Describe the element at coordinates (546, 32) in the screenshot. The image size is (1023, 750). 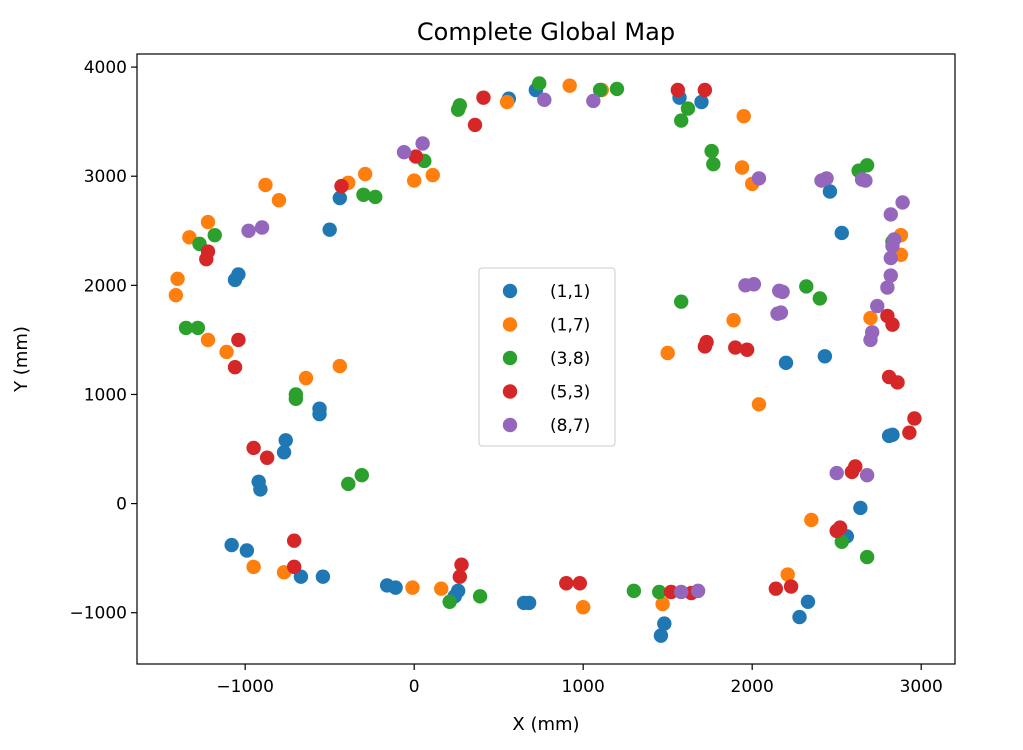
I see `chart-title: Complete Global Map` at that location.